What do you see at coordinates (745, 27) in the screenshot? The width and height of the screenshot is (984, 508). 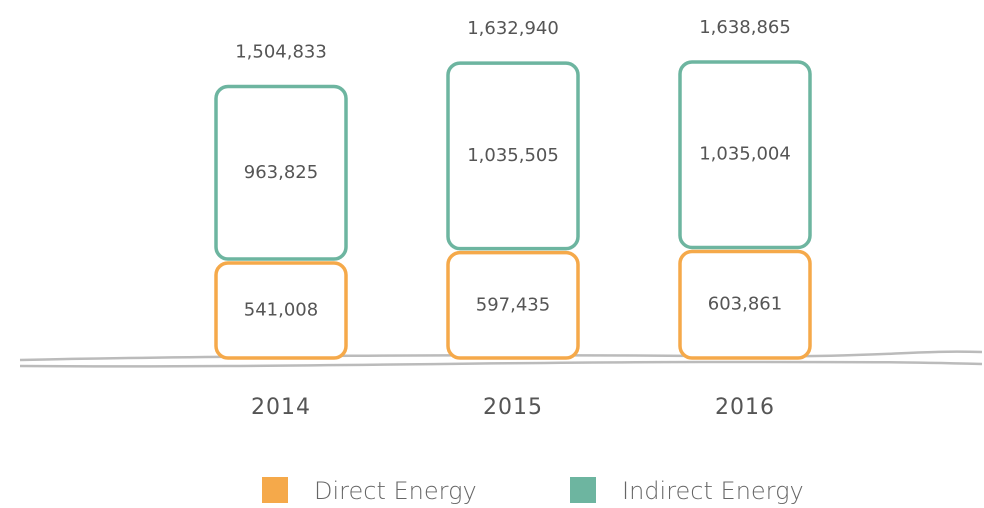 I see `total-label: 1,638,865` at bounding box center [745, 27].